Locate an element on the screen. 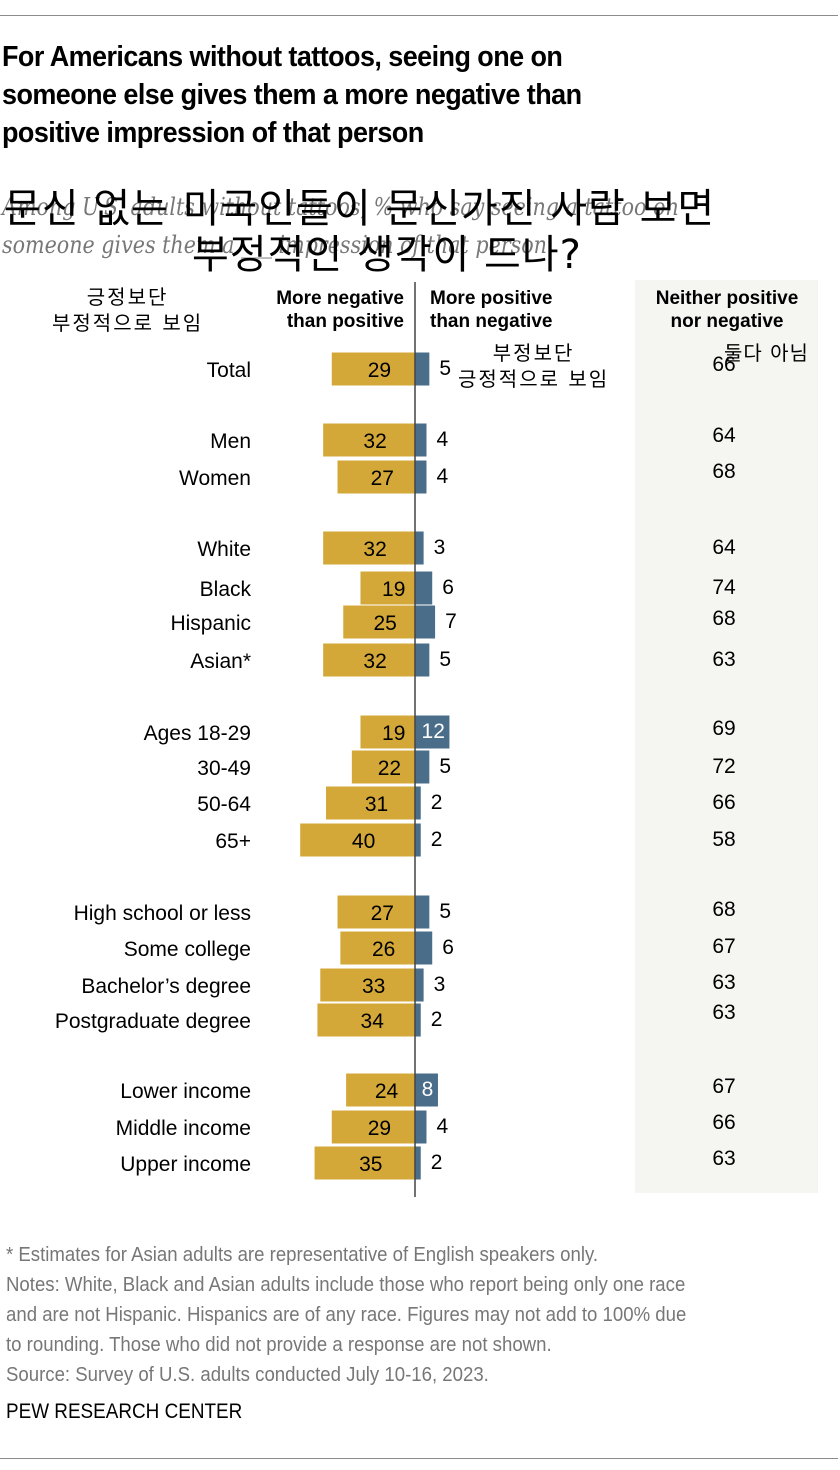  column-header-negative: More negative than positive is located at coordinates (328, 310).